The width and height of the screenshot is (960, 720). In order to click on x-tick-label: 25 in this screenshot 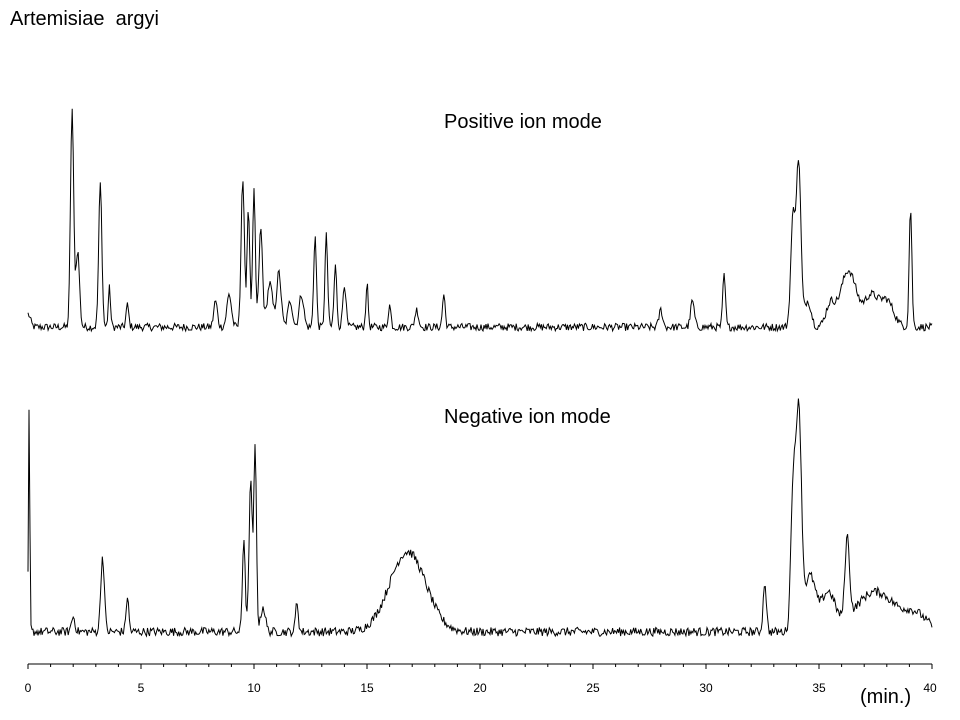, I will do `click(593, 688)`.